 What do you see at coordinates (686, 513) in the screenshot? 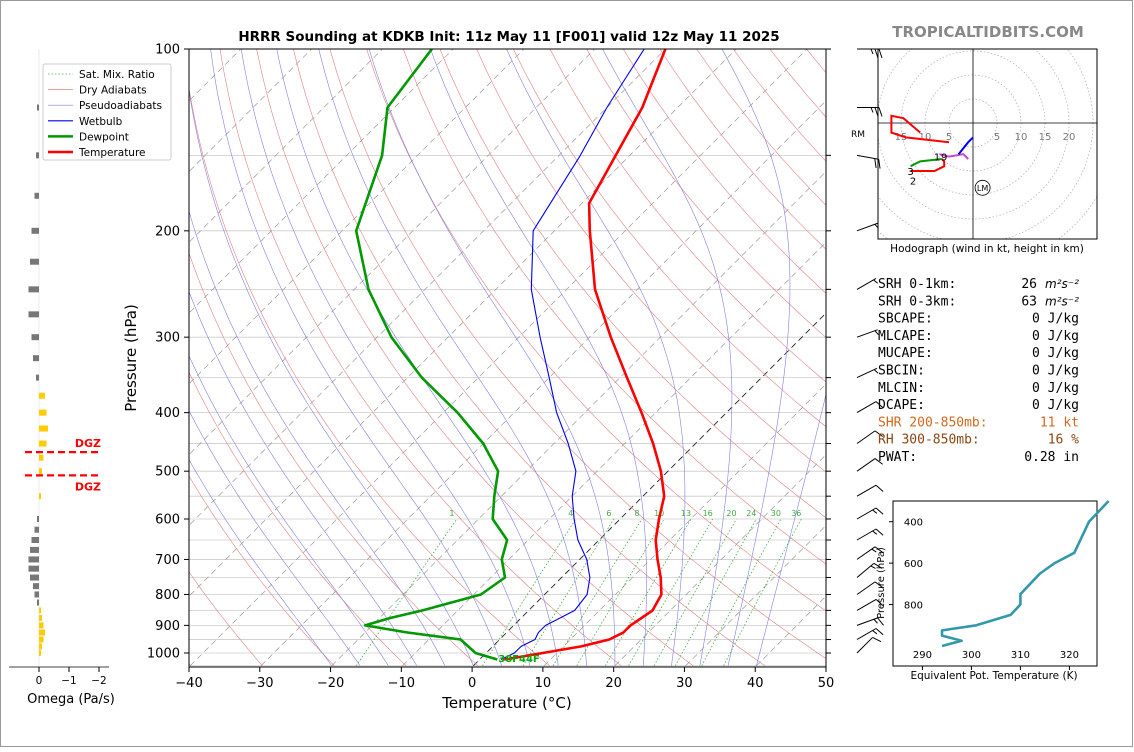
I see `mixing-ratio-label: 13` at bounding box center [686, 513].